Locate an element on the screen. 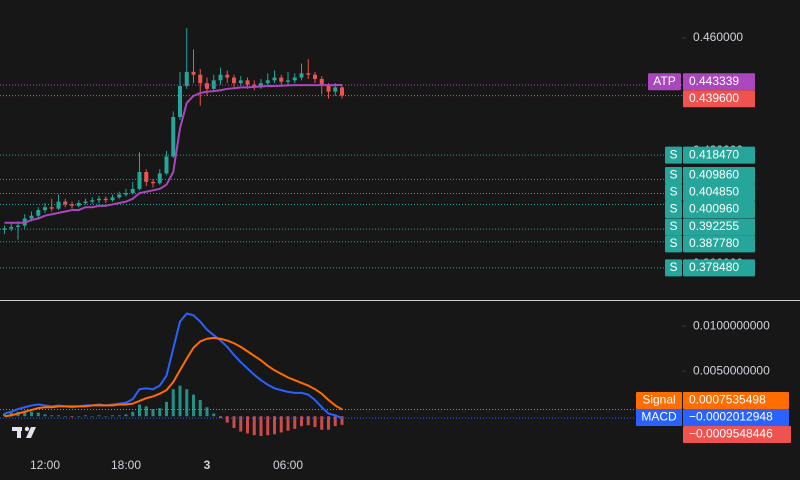  price-label: S 0.400960 is located at coordinates (710, 210).